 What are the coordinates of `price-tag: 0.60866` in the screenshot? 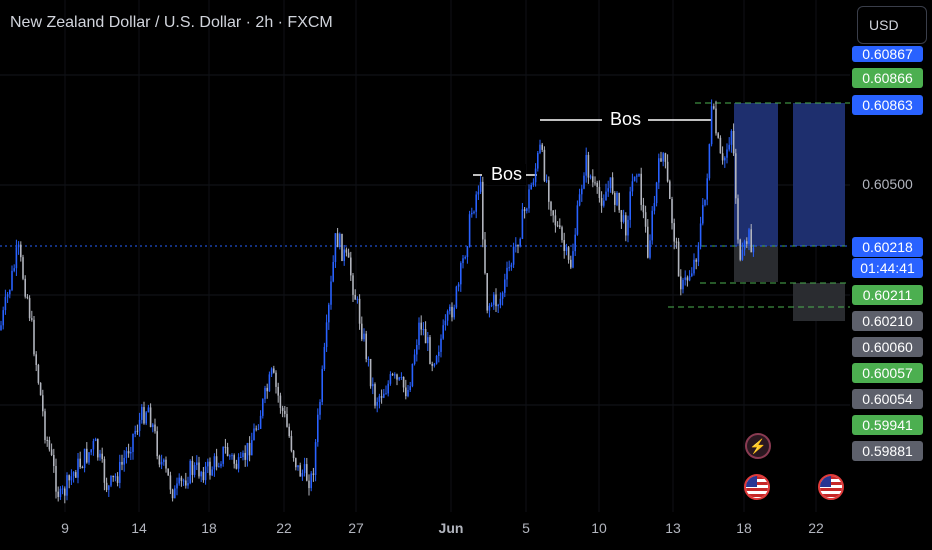 It's located at (887, 78).